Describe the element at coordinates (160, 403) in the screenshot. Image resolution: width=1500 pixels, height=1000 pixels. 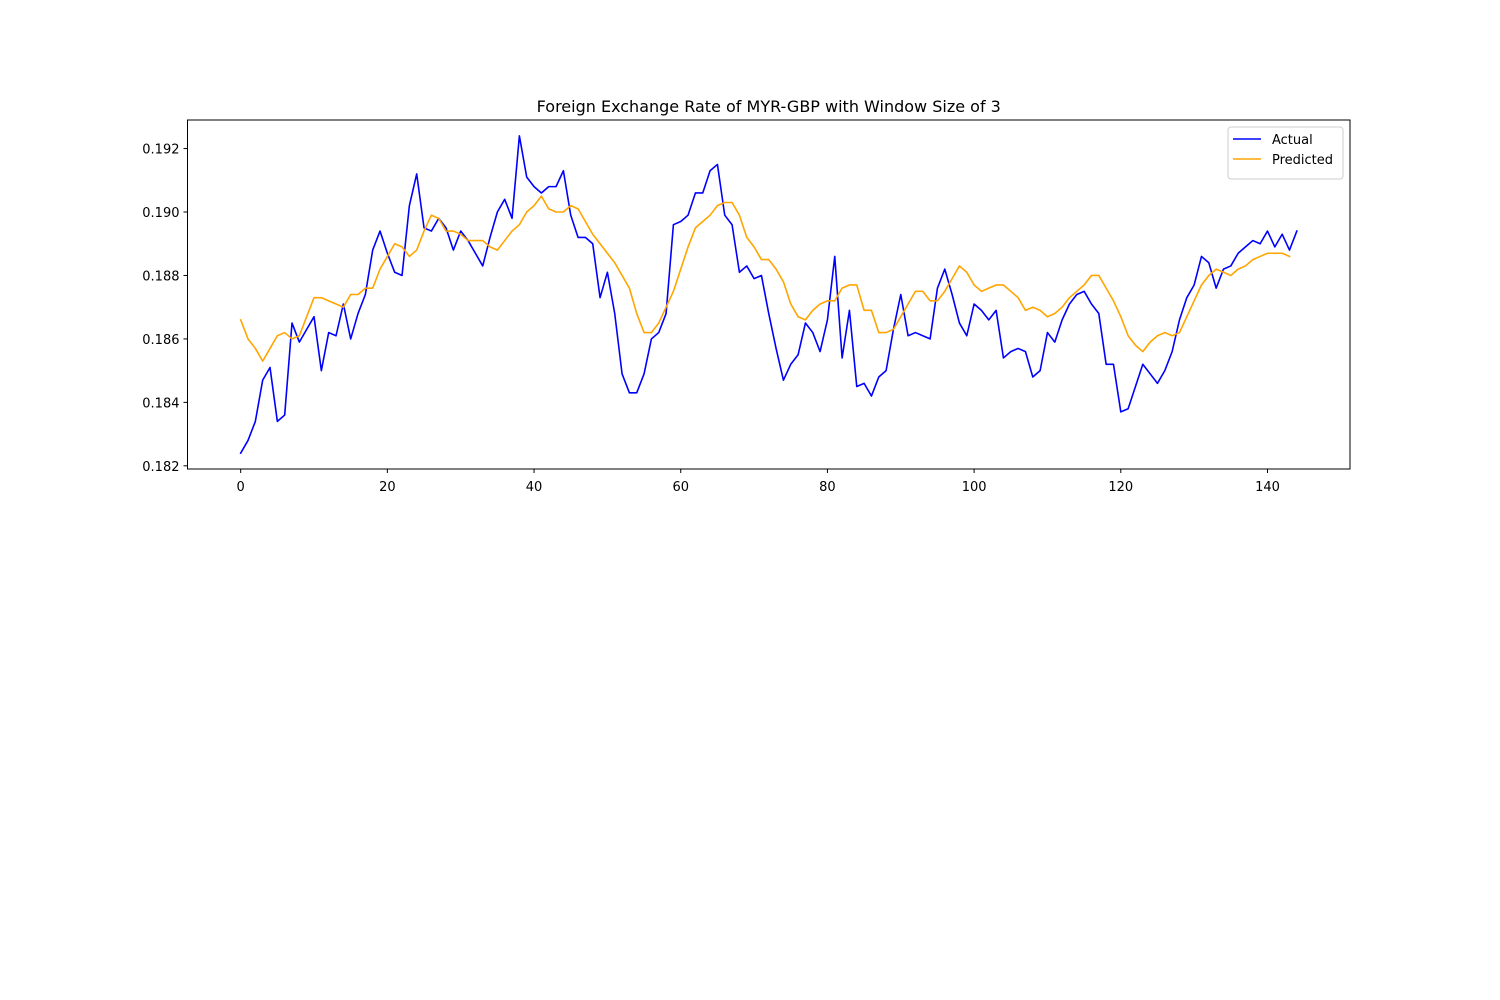
I see `y-tick-label: 0.184` at that location.